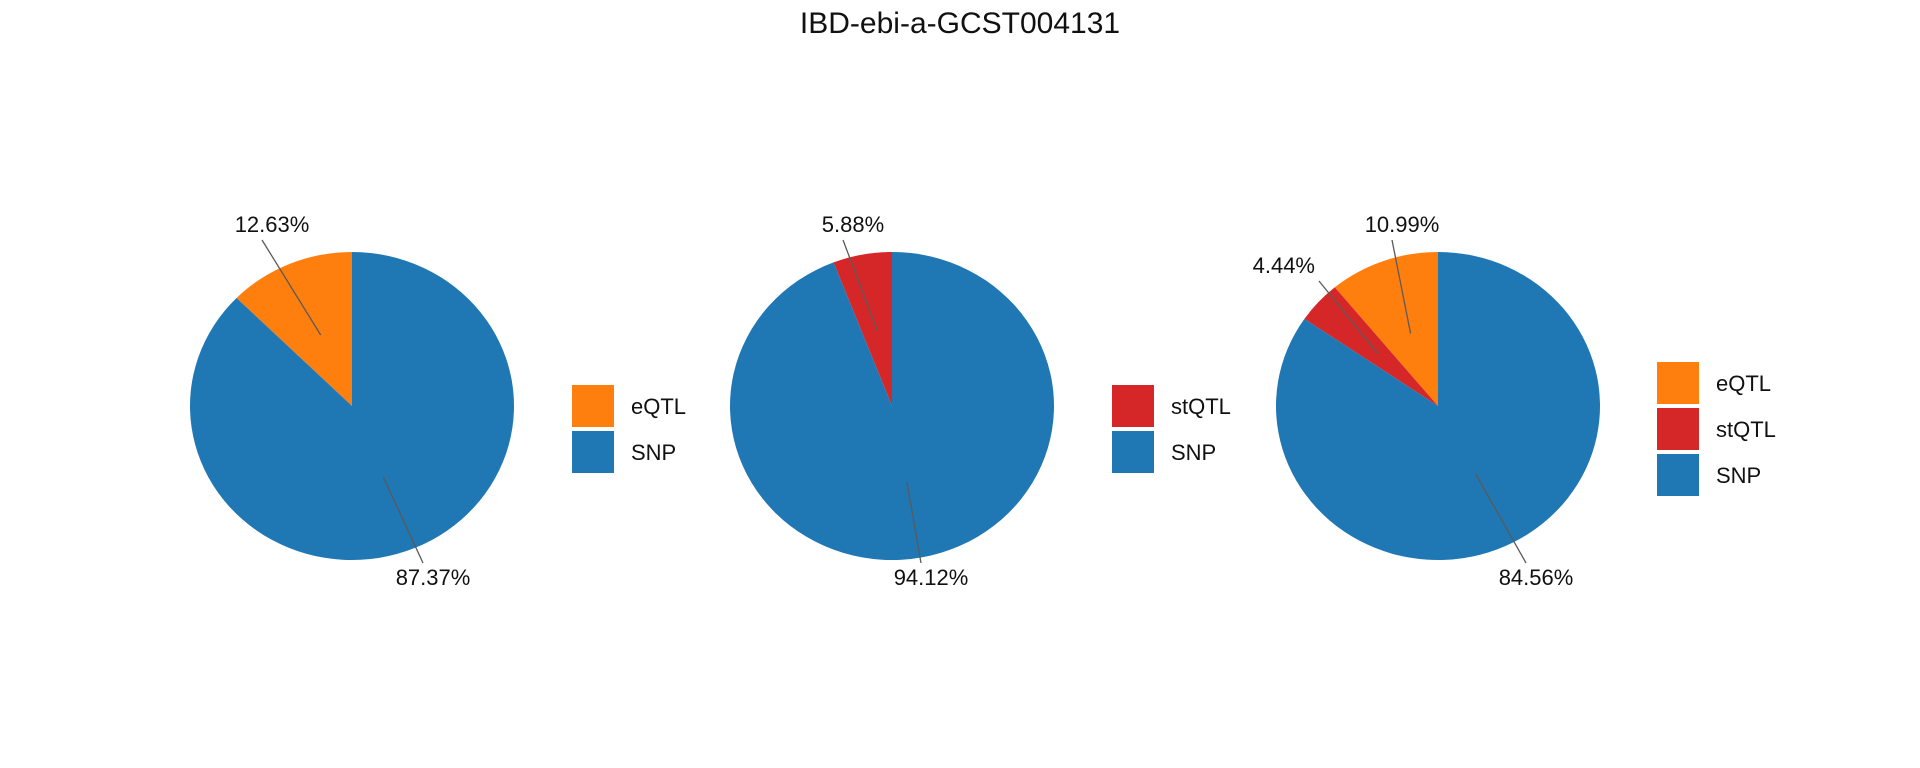 This screenshot has height=768, width=1920. Describe the element at coordinates (272, 224) in the screenshot. I see `pie-slice-label: 12.63%` at that location.